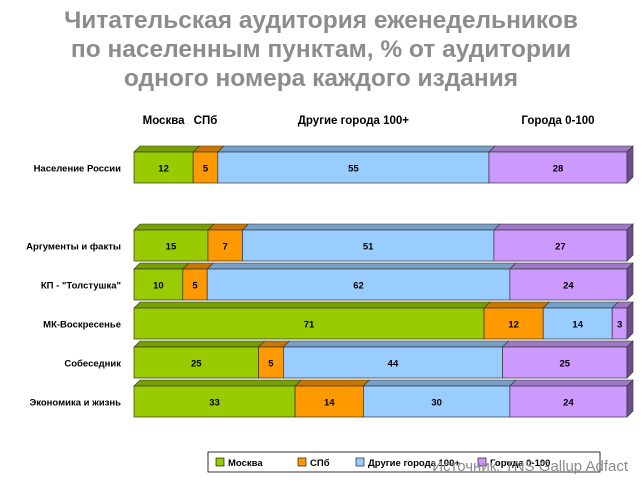 The image size is (642, 482). I want to click on legend-entry-1: СПб, so click(320, 463).